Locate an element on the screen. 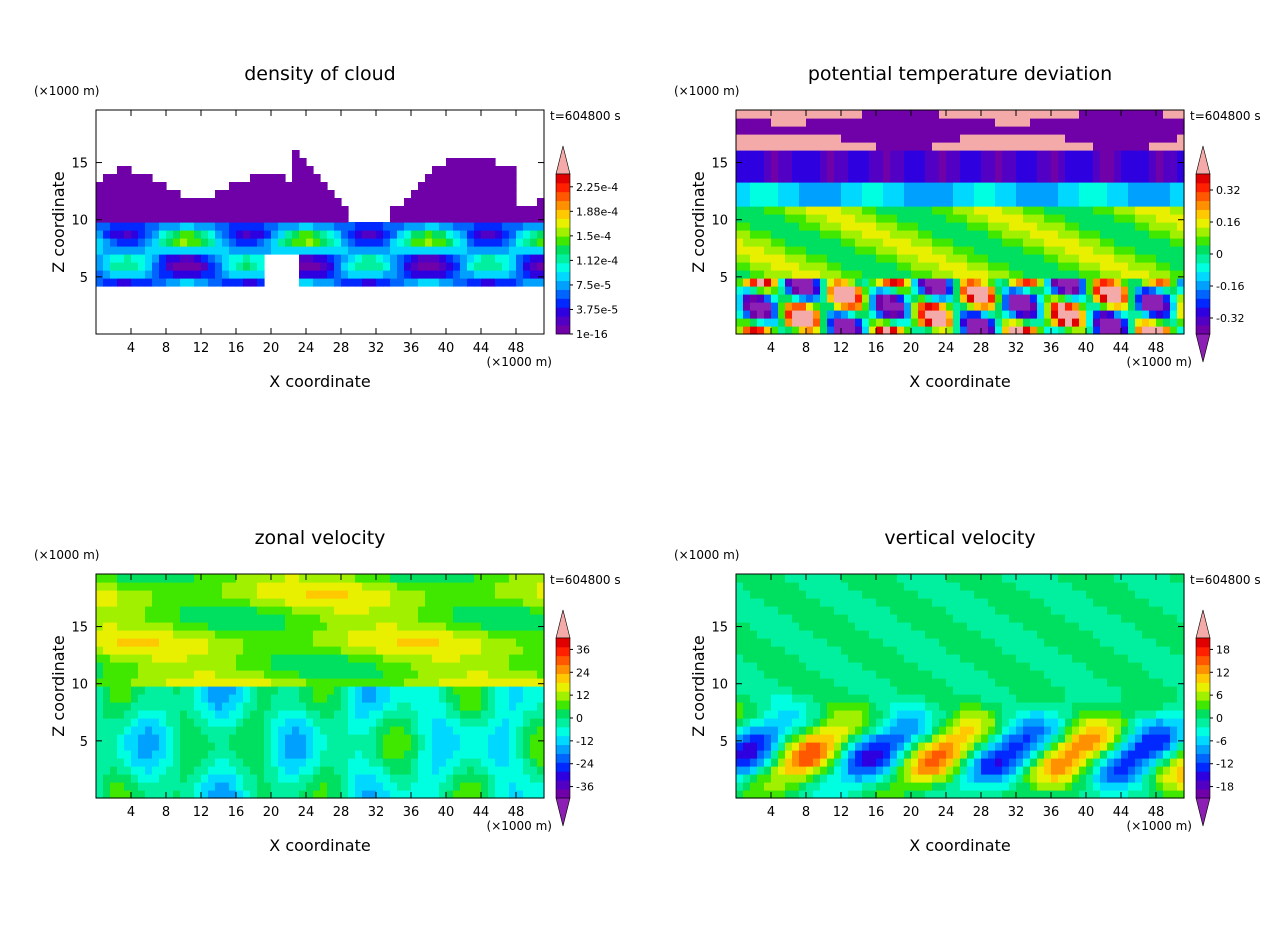 The image size is (1280, 926). x-tick-label: 4 is located at coordinates (131, 812).